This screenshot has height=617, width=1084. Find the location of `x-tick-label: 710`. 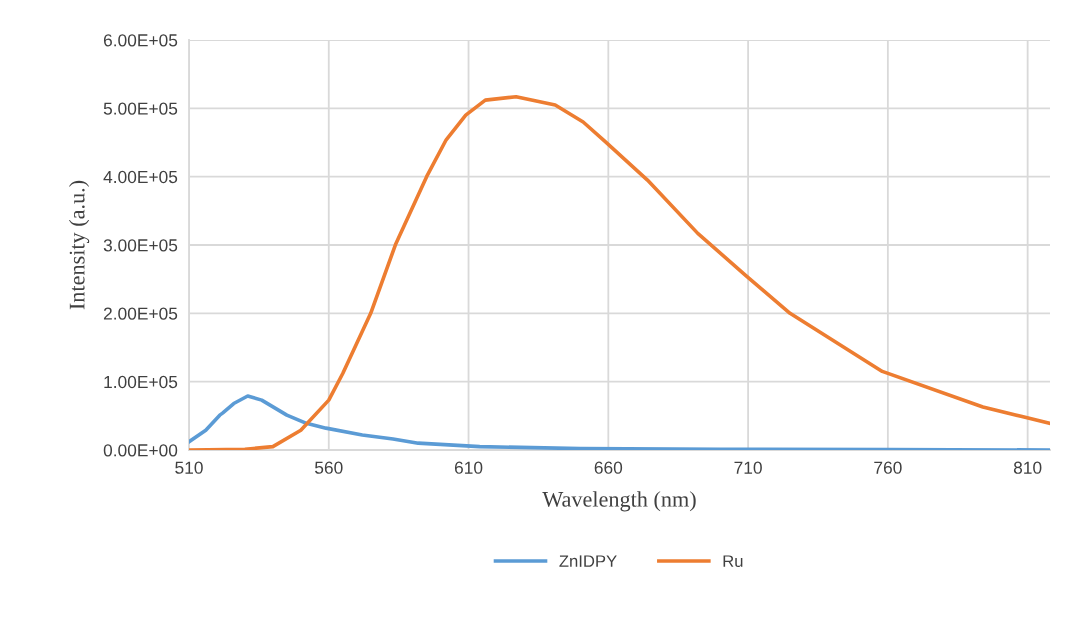

x-tick-label: 710 is located at coordinates (748, 467).